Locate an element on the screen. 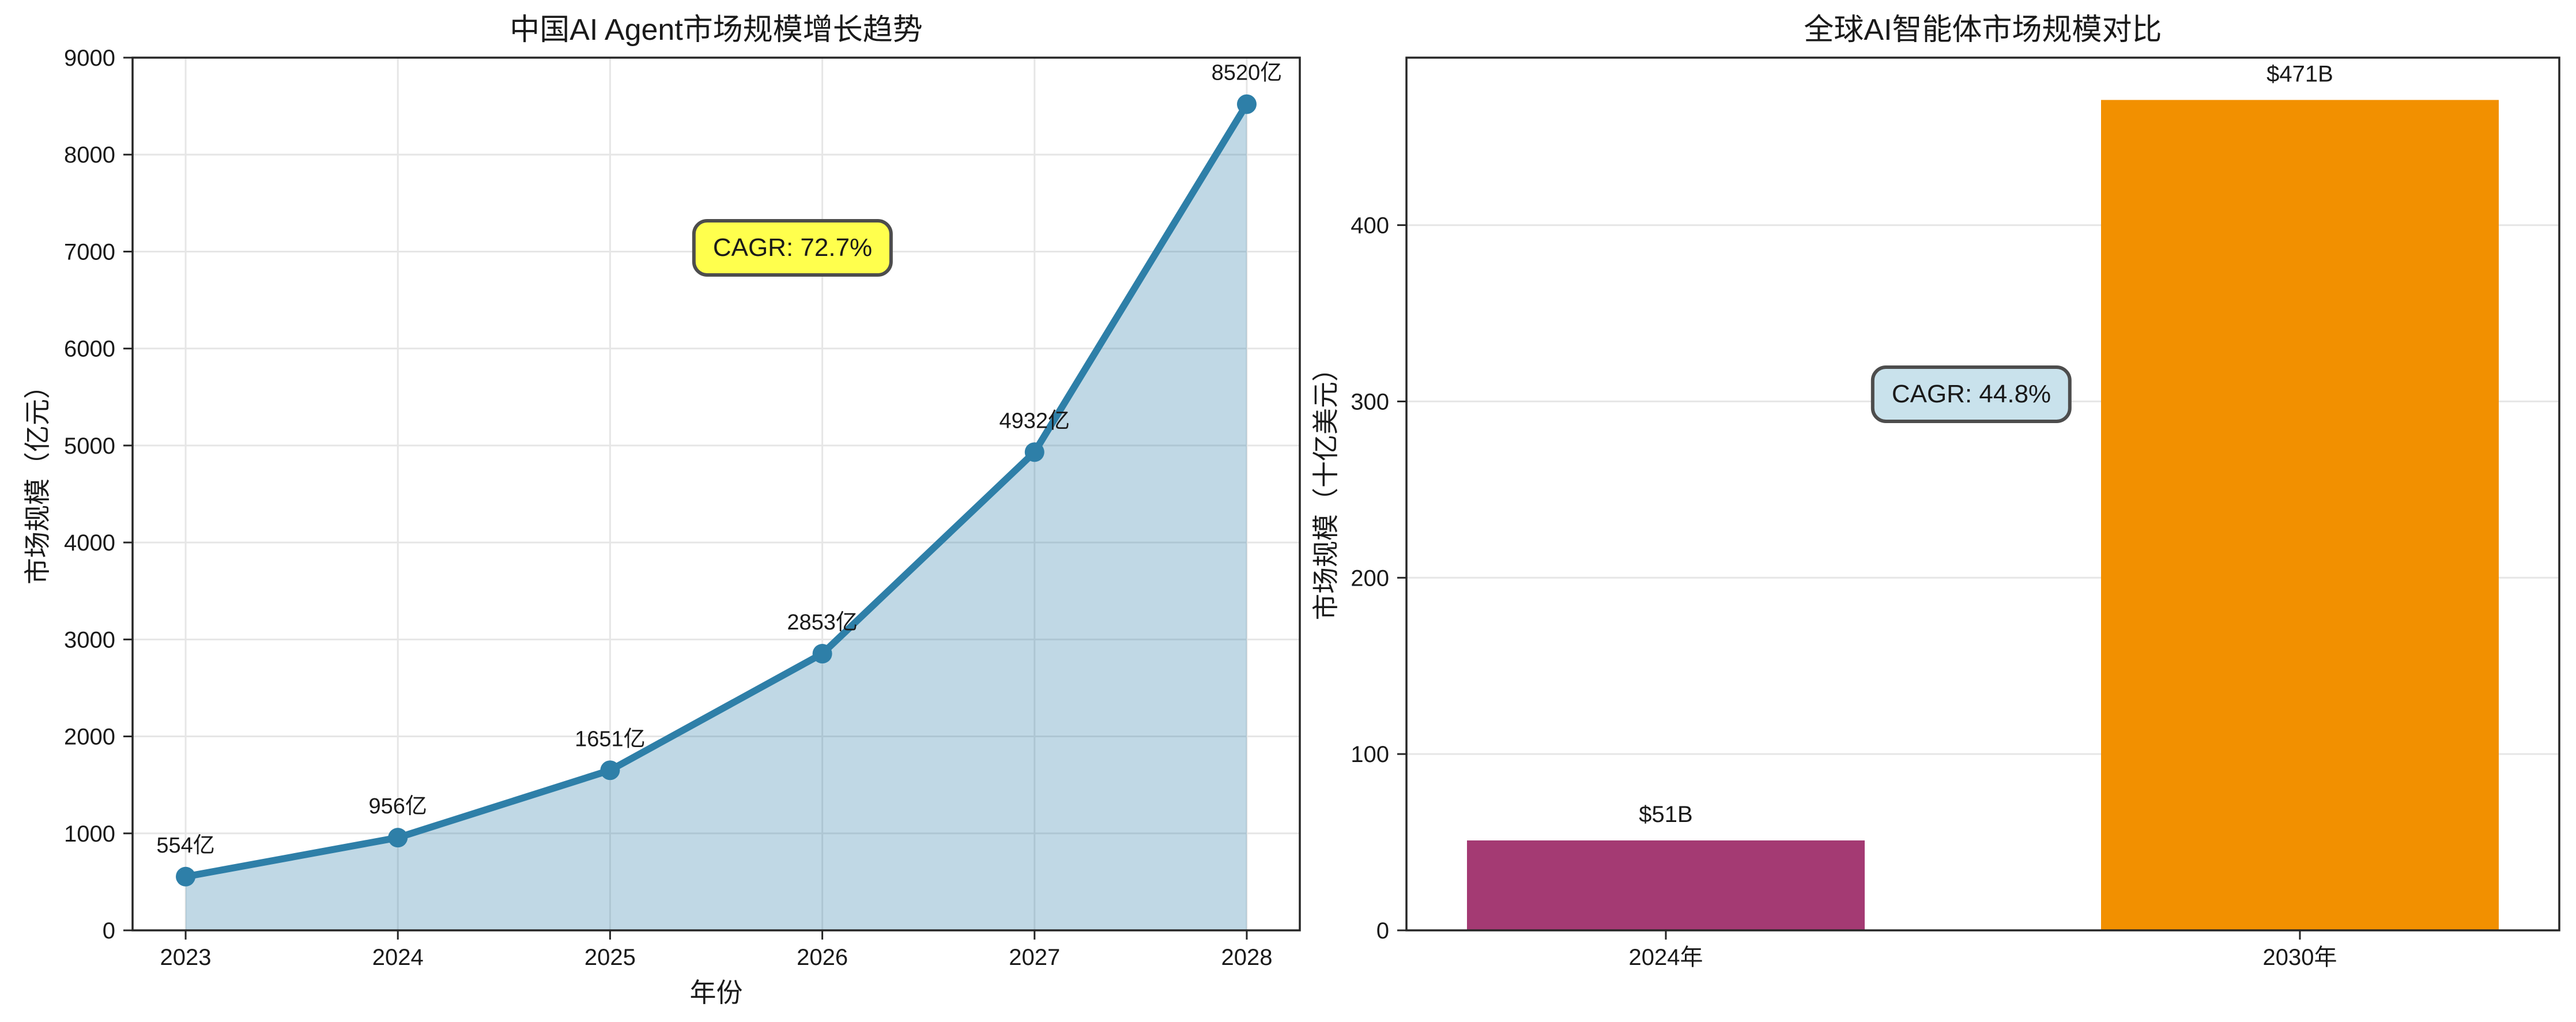 The image size is (2576, 1022). x-tick-label: 2024 is located at coordinates (398, 958).